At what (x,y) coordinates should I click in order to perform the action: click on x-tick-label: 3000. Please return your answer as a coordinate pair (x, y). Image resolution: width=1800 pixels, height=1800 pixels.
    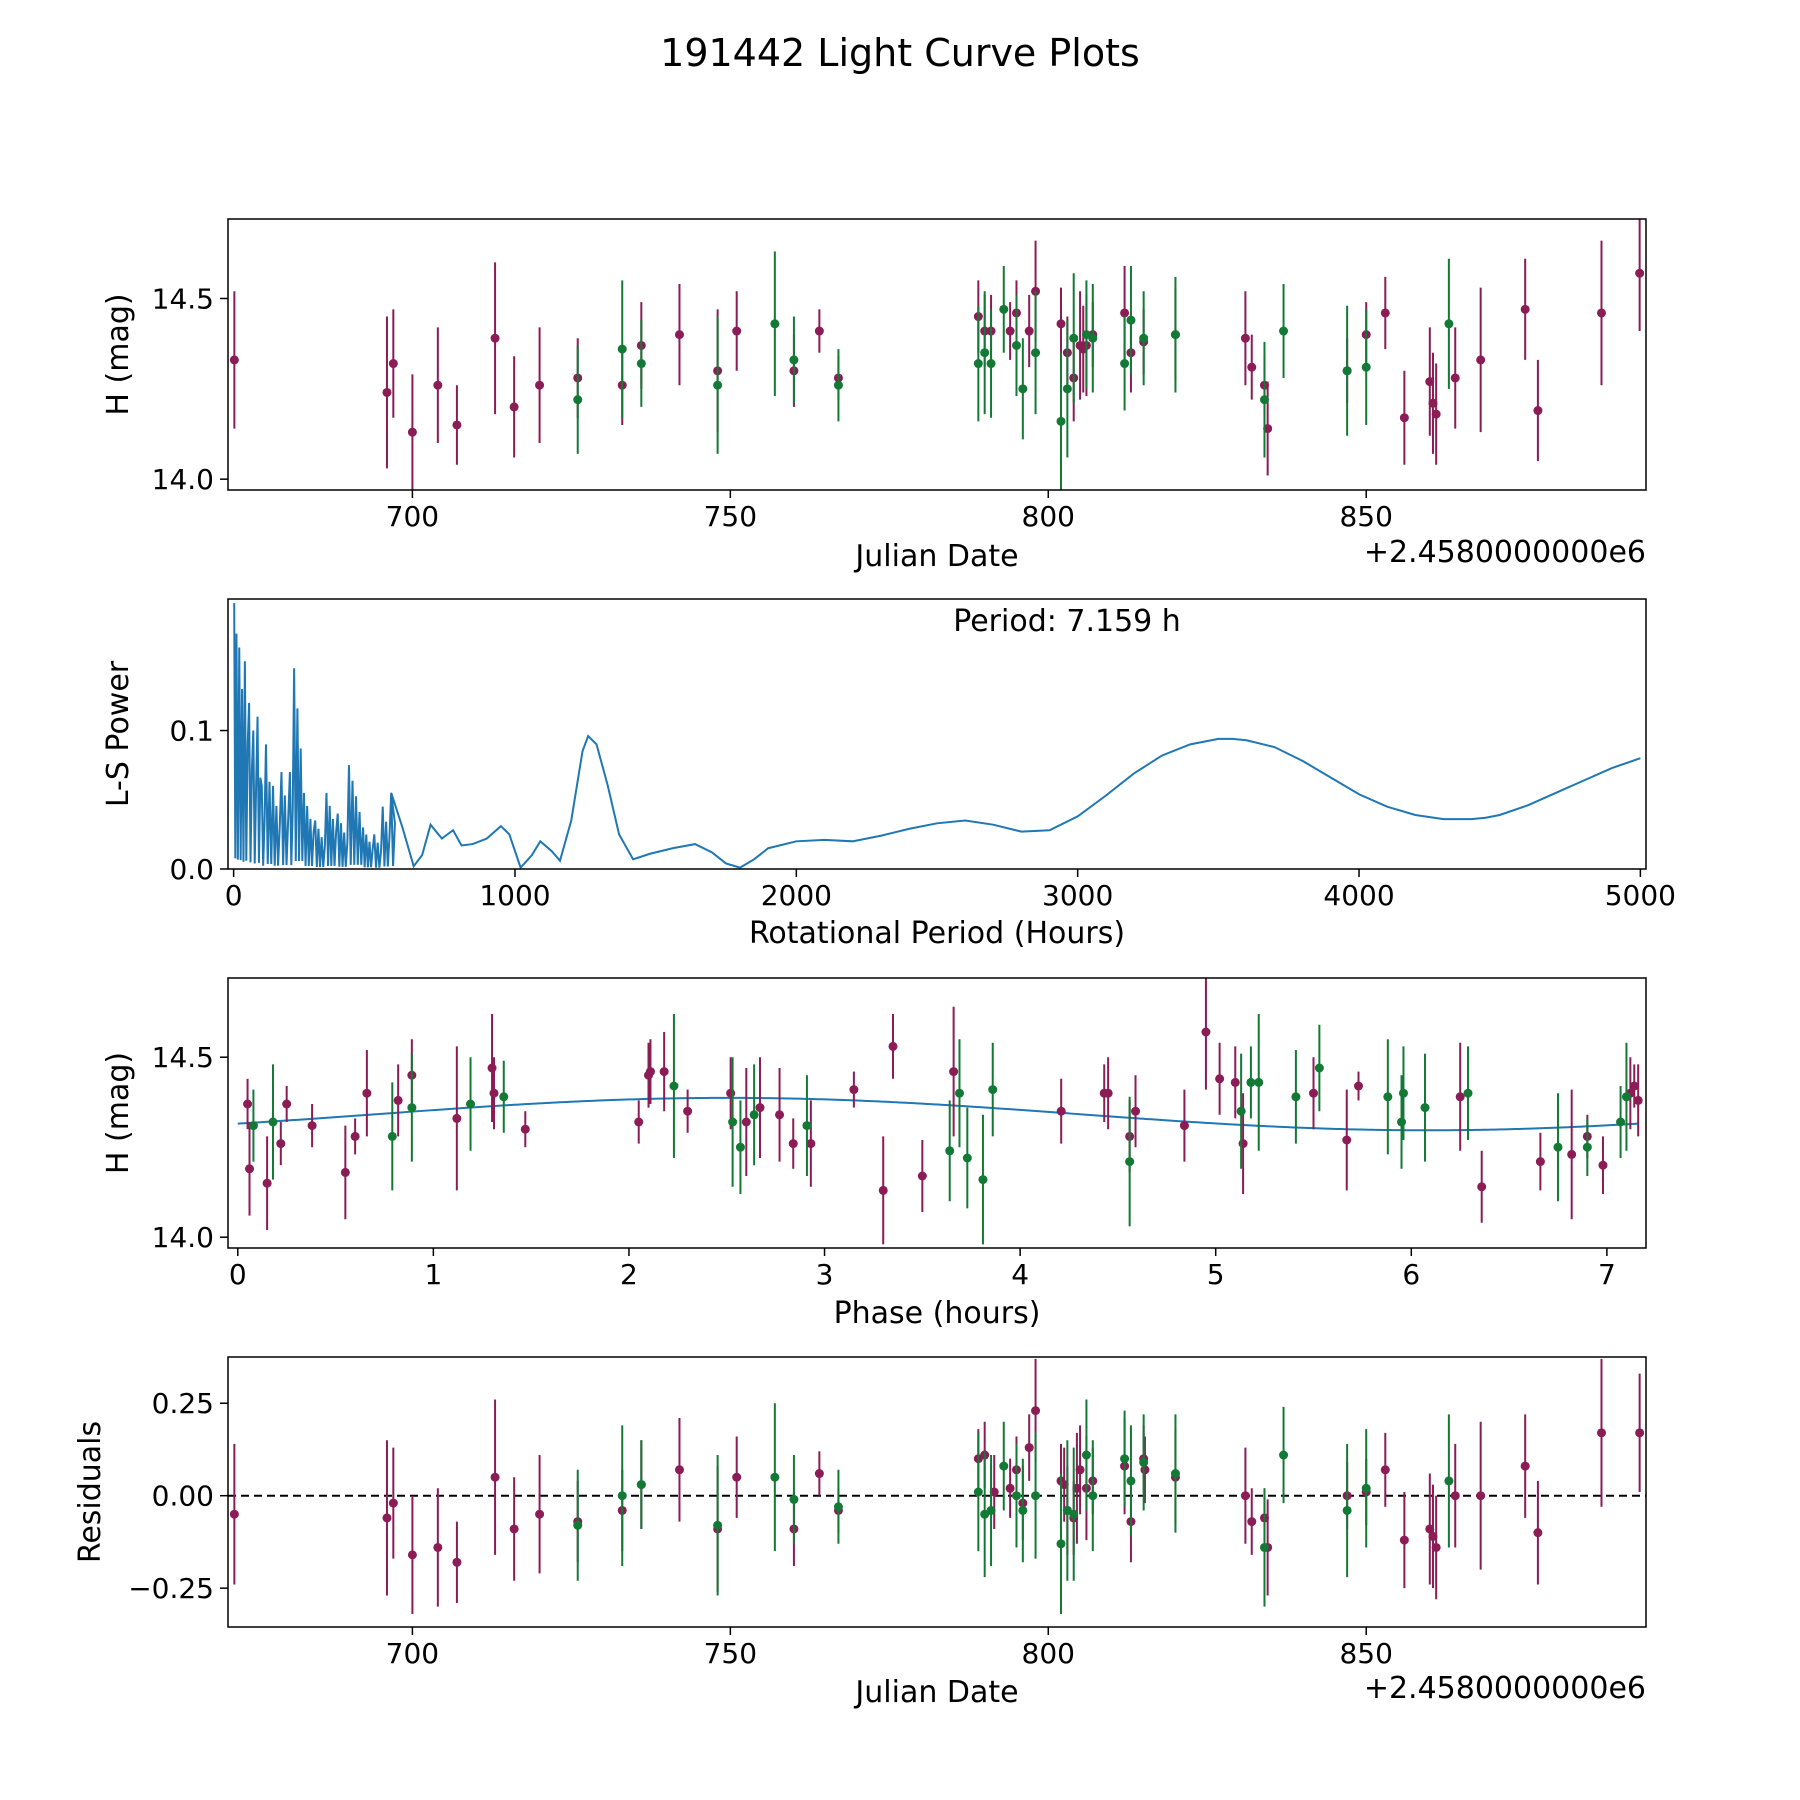
    Looking at the image, I should click on (1077, 895).